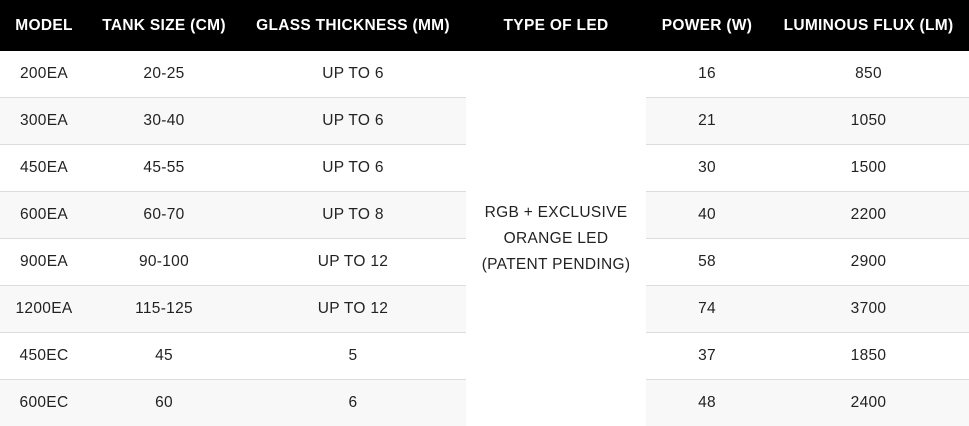 The height and width of the screenshot is (426, 969). What do you see at coordinates (707, 25) in the screenshot?
I see `header-power: POWER (W)` at bounding box center [707, 25].